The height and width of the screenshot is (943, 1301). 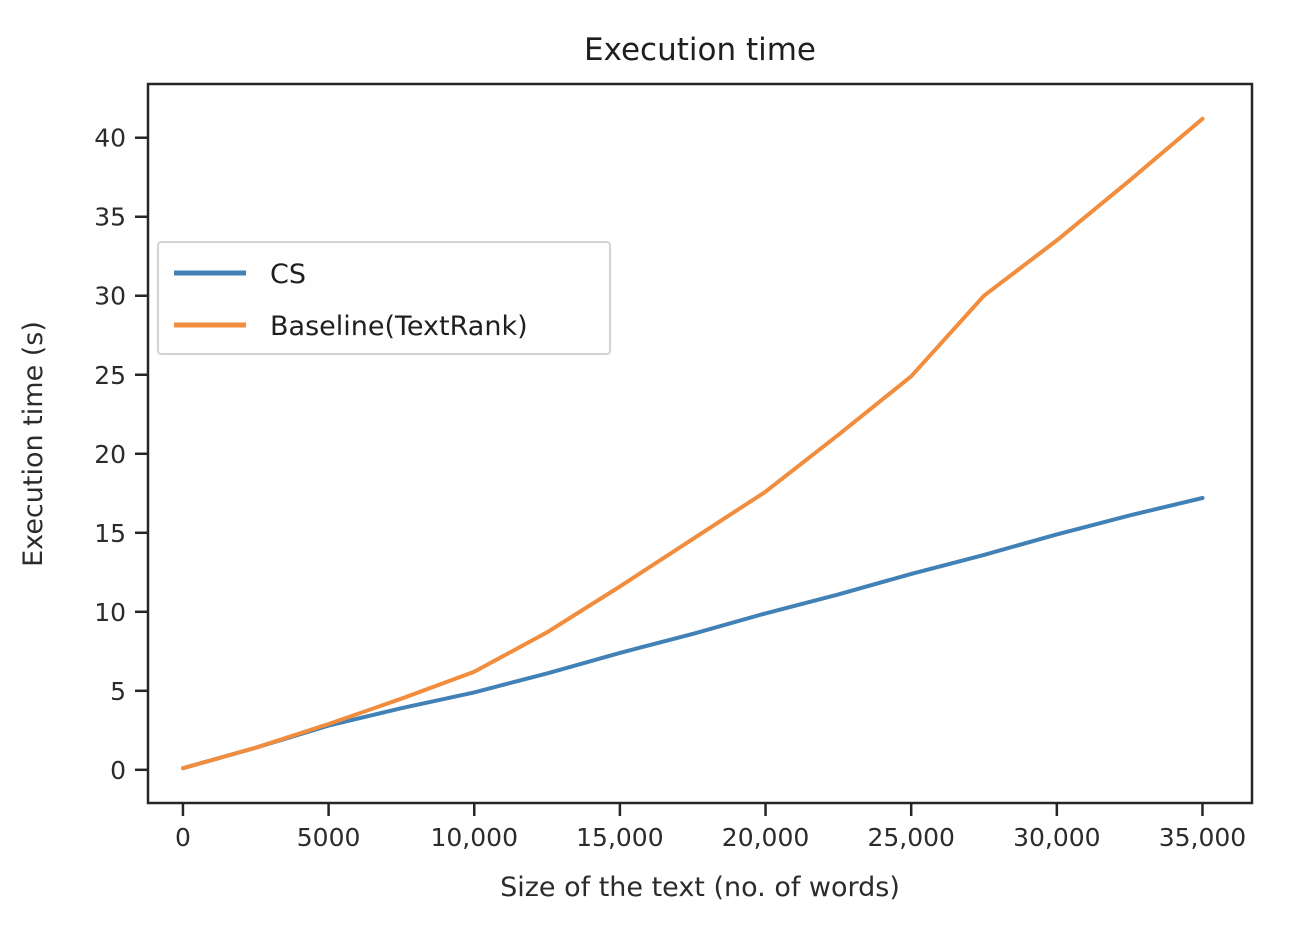 What do you see at coordinates (110, 375) in the screenshot?
I see `y-tick-label: 25` at bounding box center [110, 375].